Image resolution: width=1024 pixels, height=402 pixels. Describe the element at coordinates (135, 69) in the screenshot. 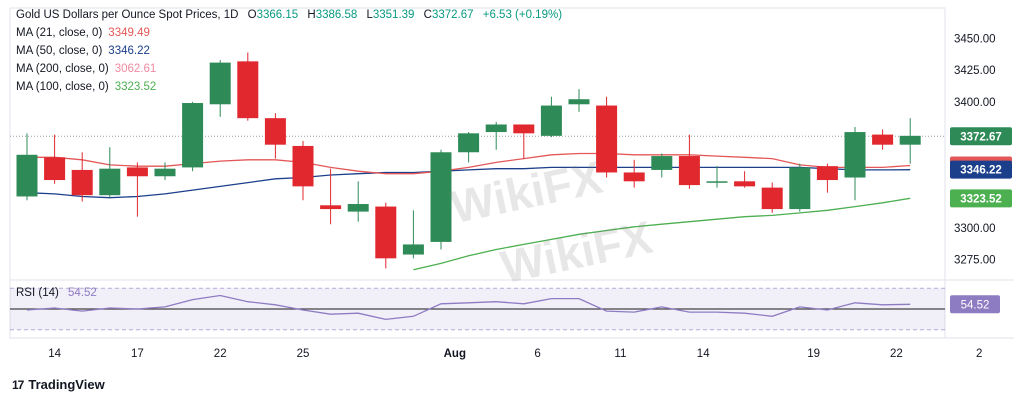

I see `indicator-value: 3062.61` at that location.